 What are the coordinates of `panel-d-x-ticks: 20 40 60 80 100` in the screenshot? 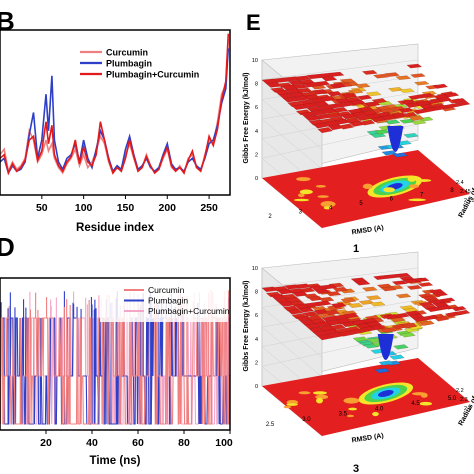 It's located at (136, 439).